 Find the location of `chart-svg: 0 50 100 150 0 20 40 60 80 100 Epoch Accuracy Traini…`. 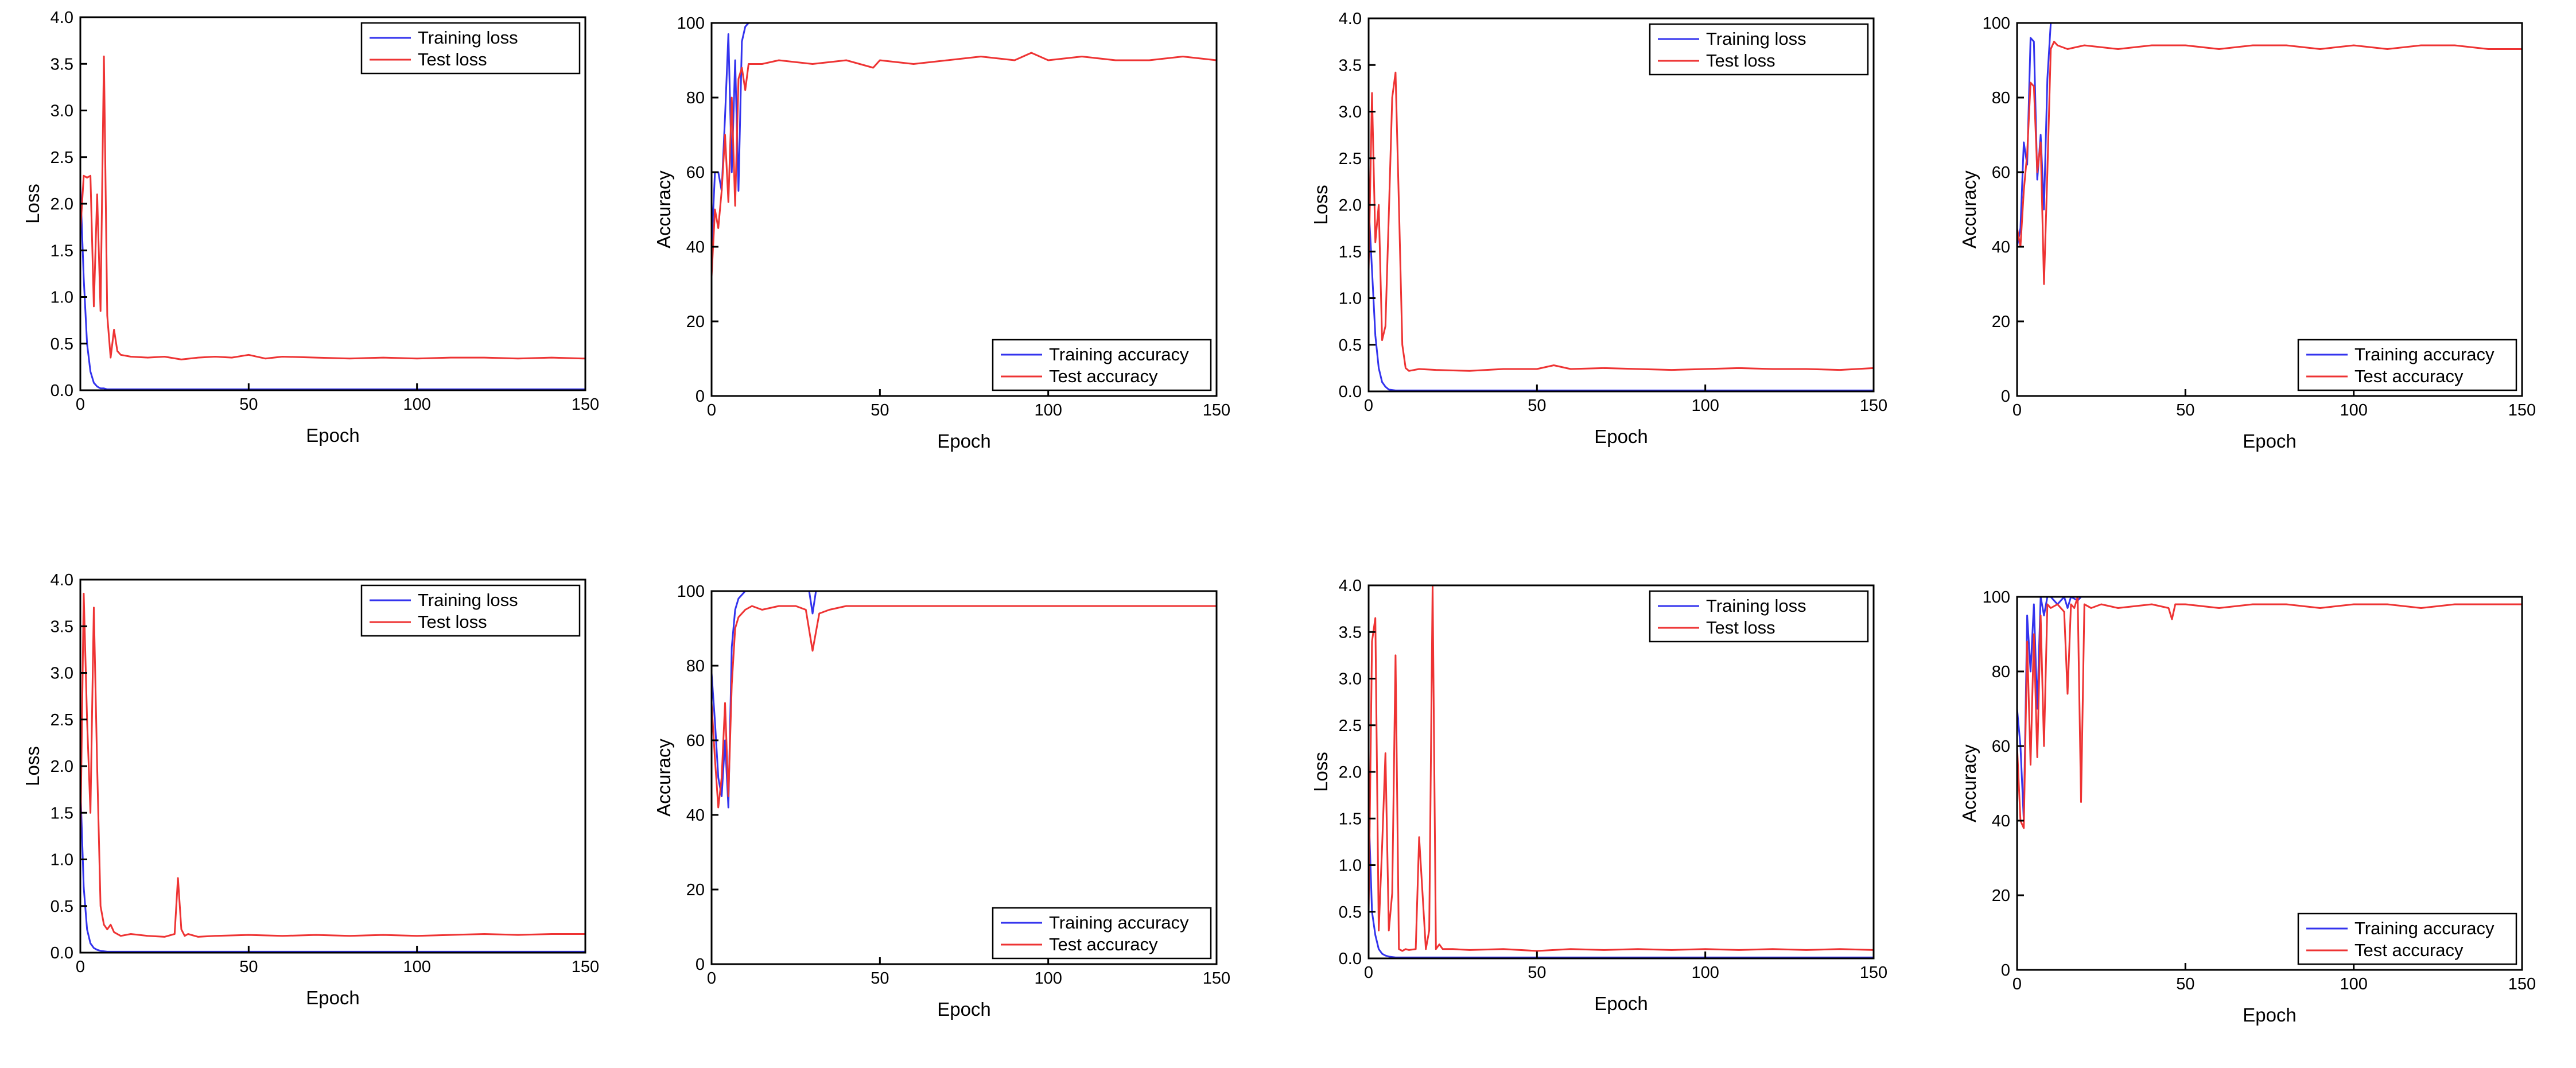

chart-svg: 0 50 100 150 0 20 40 60 80 100 Epoch Accuracy Traini… is located at coordinates (2247, 807).